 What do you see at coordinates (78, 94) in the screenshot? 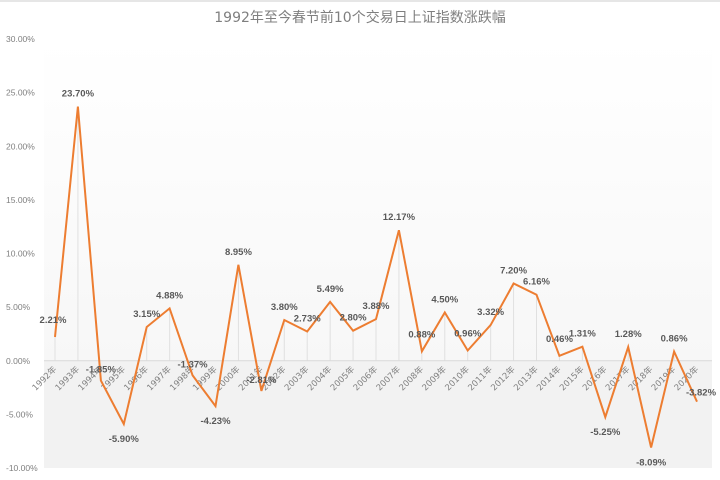
I see `data-label: 23.70%` at bounding box center [78, 94].